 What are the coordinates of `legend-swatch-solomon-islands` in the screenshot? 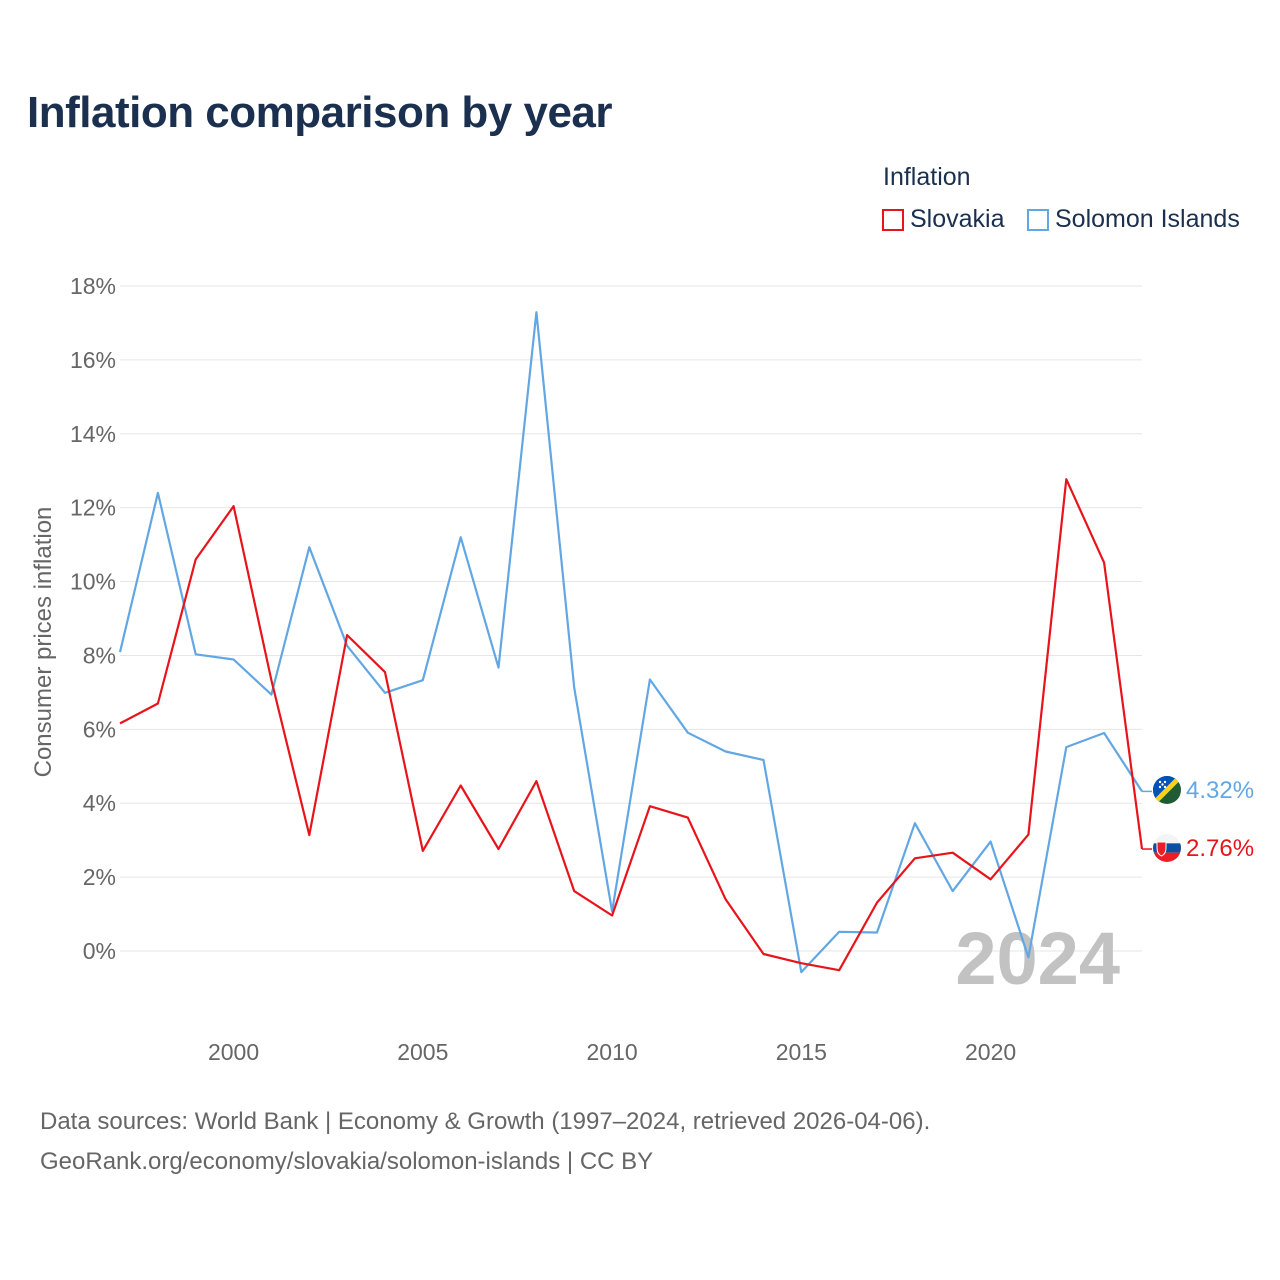 It's located at (1038, 219).